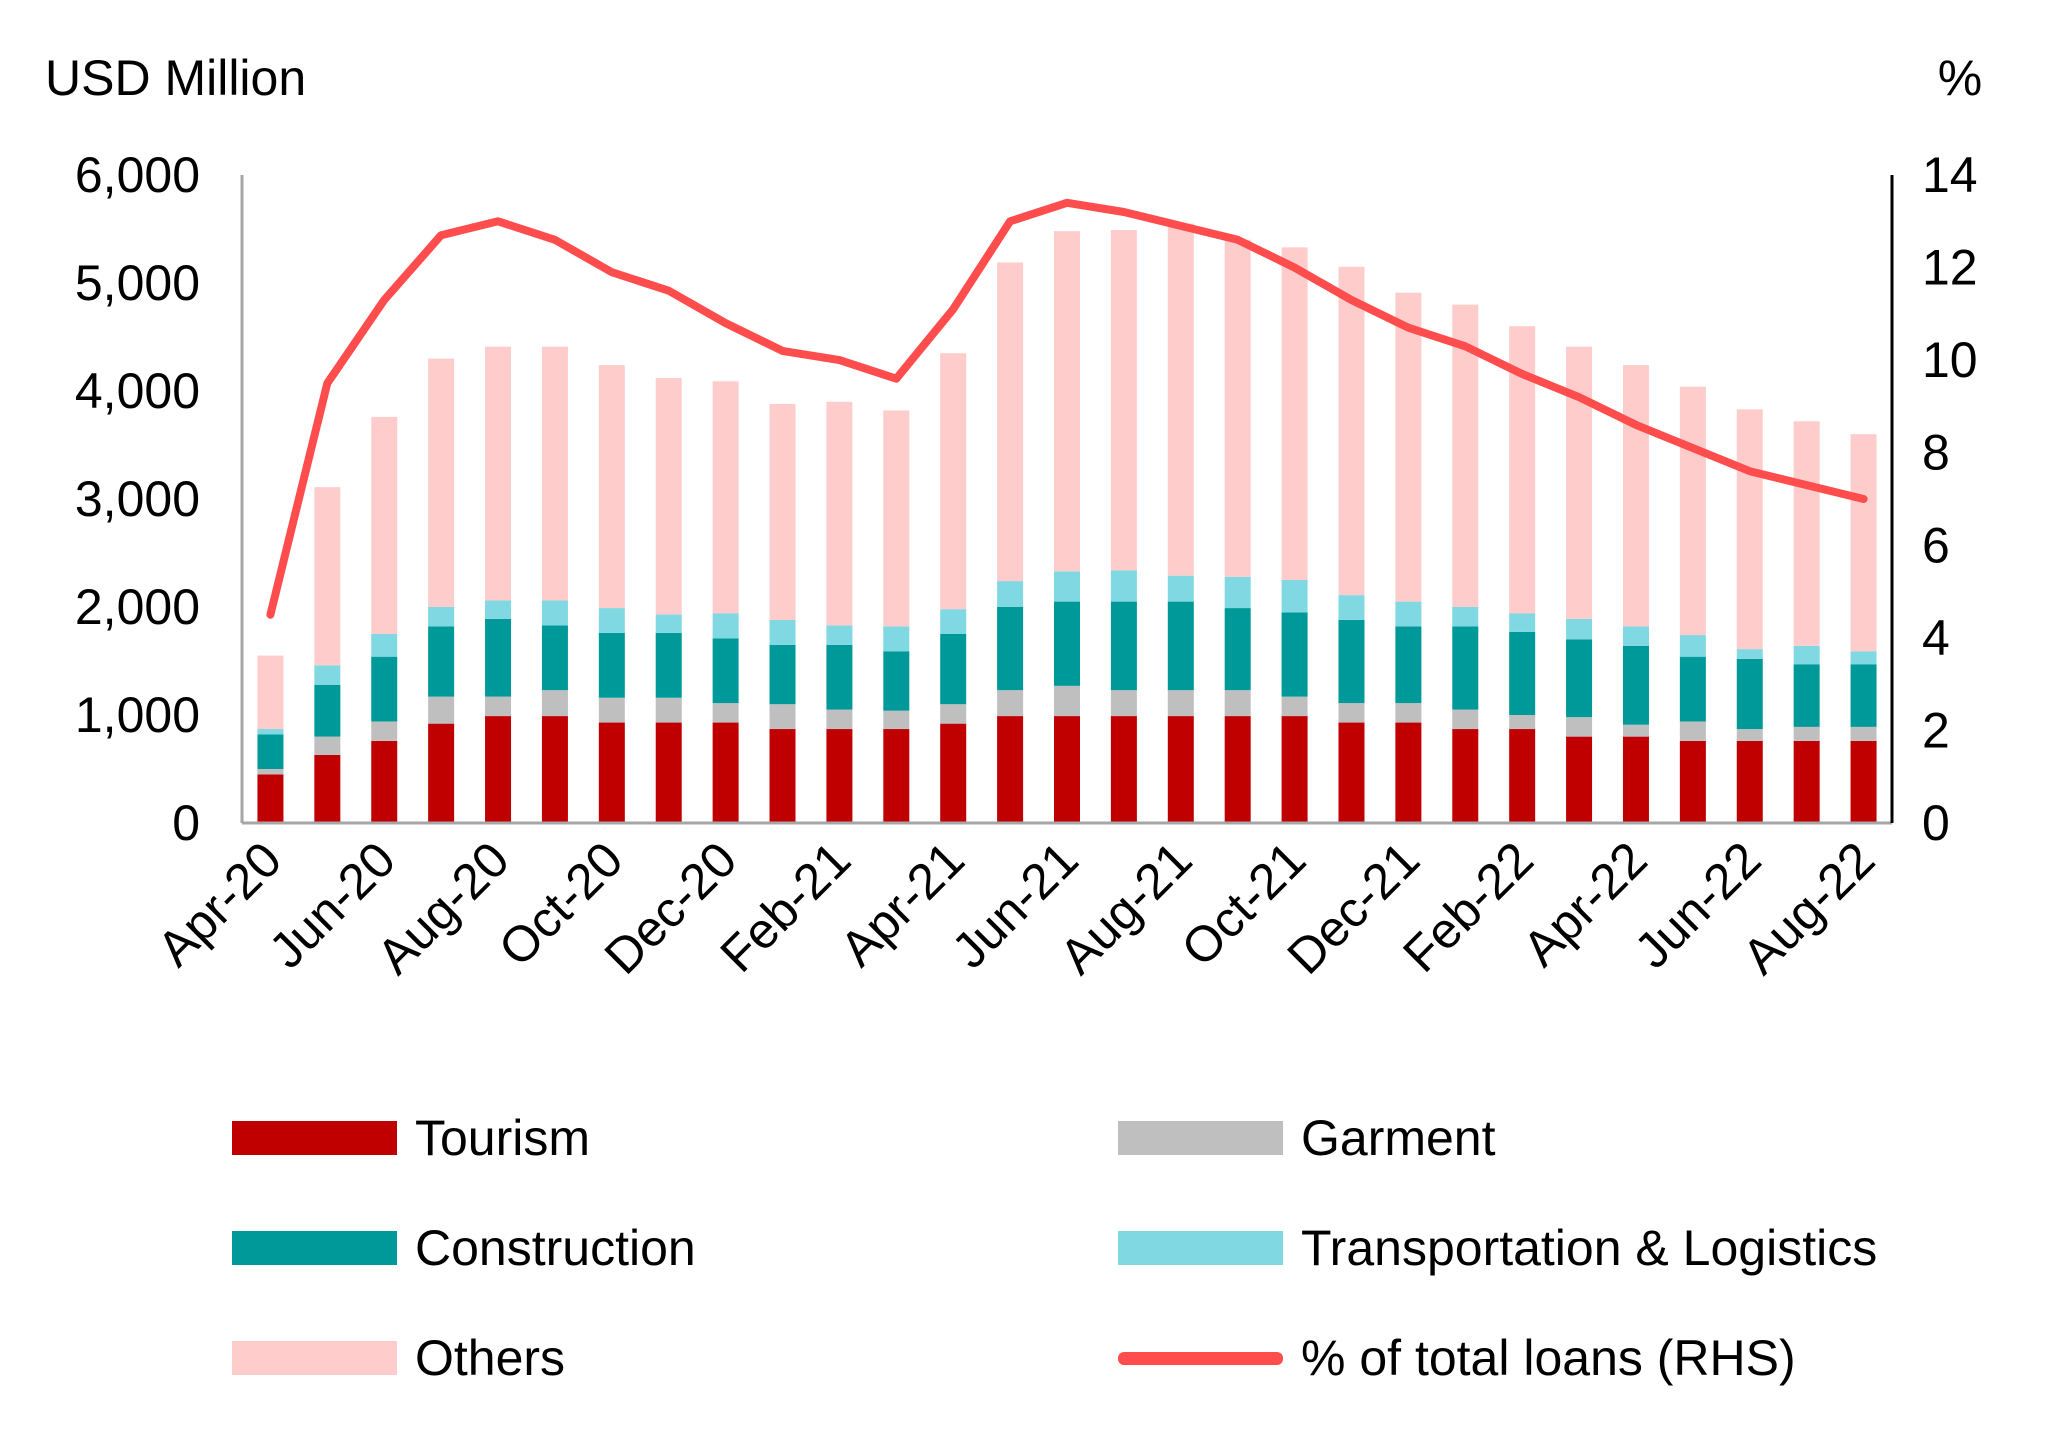 The image size is (2048, 1451). I want to click on right-tick-label: 12, so click(1950, 268).